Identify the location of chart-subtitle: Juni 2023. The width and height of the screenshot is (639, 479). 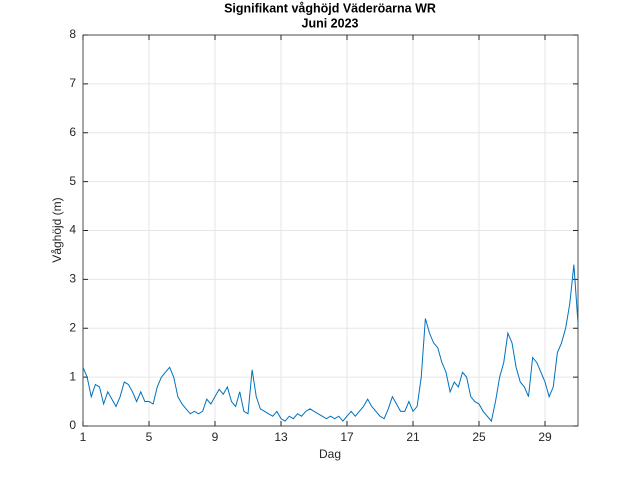
(330, 23).